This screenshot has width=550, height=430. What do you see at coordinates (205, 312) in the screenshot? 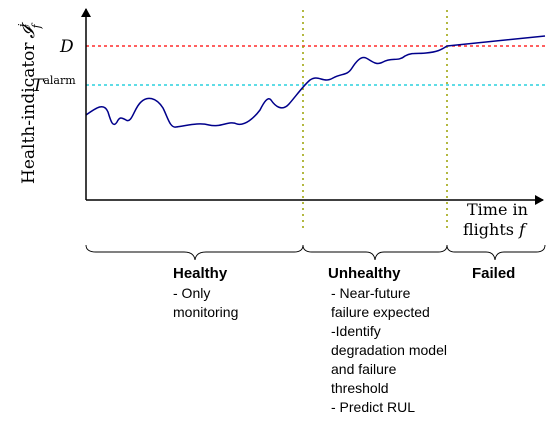
I see `healthy-description-line: monitoring` at bounding box center [205, 312].